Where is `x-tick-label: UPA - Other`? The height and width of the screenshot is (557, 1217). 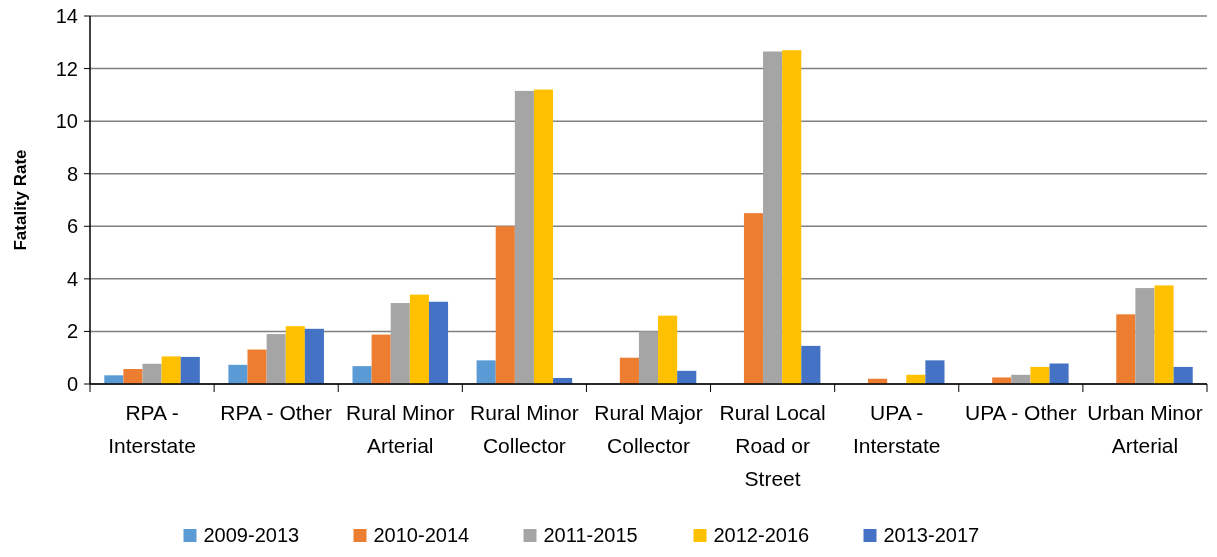 x-tick-label: UPA - Other is located at coordinates (1021, 412).